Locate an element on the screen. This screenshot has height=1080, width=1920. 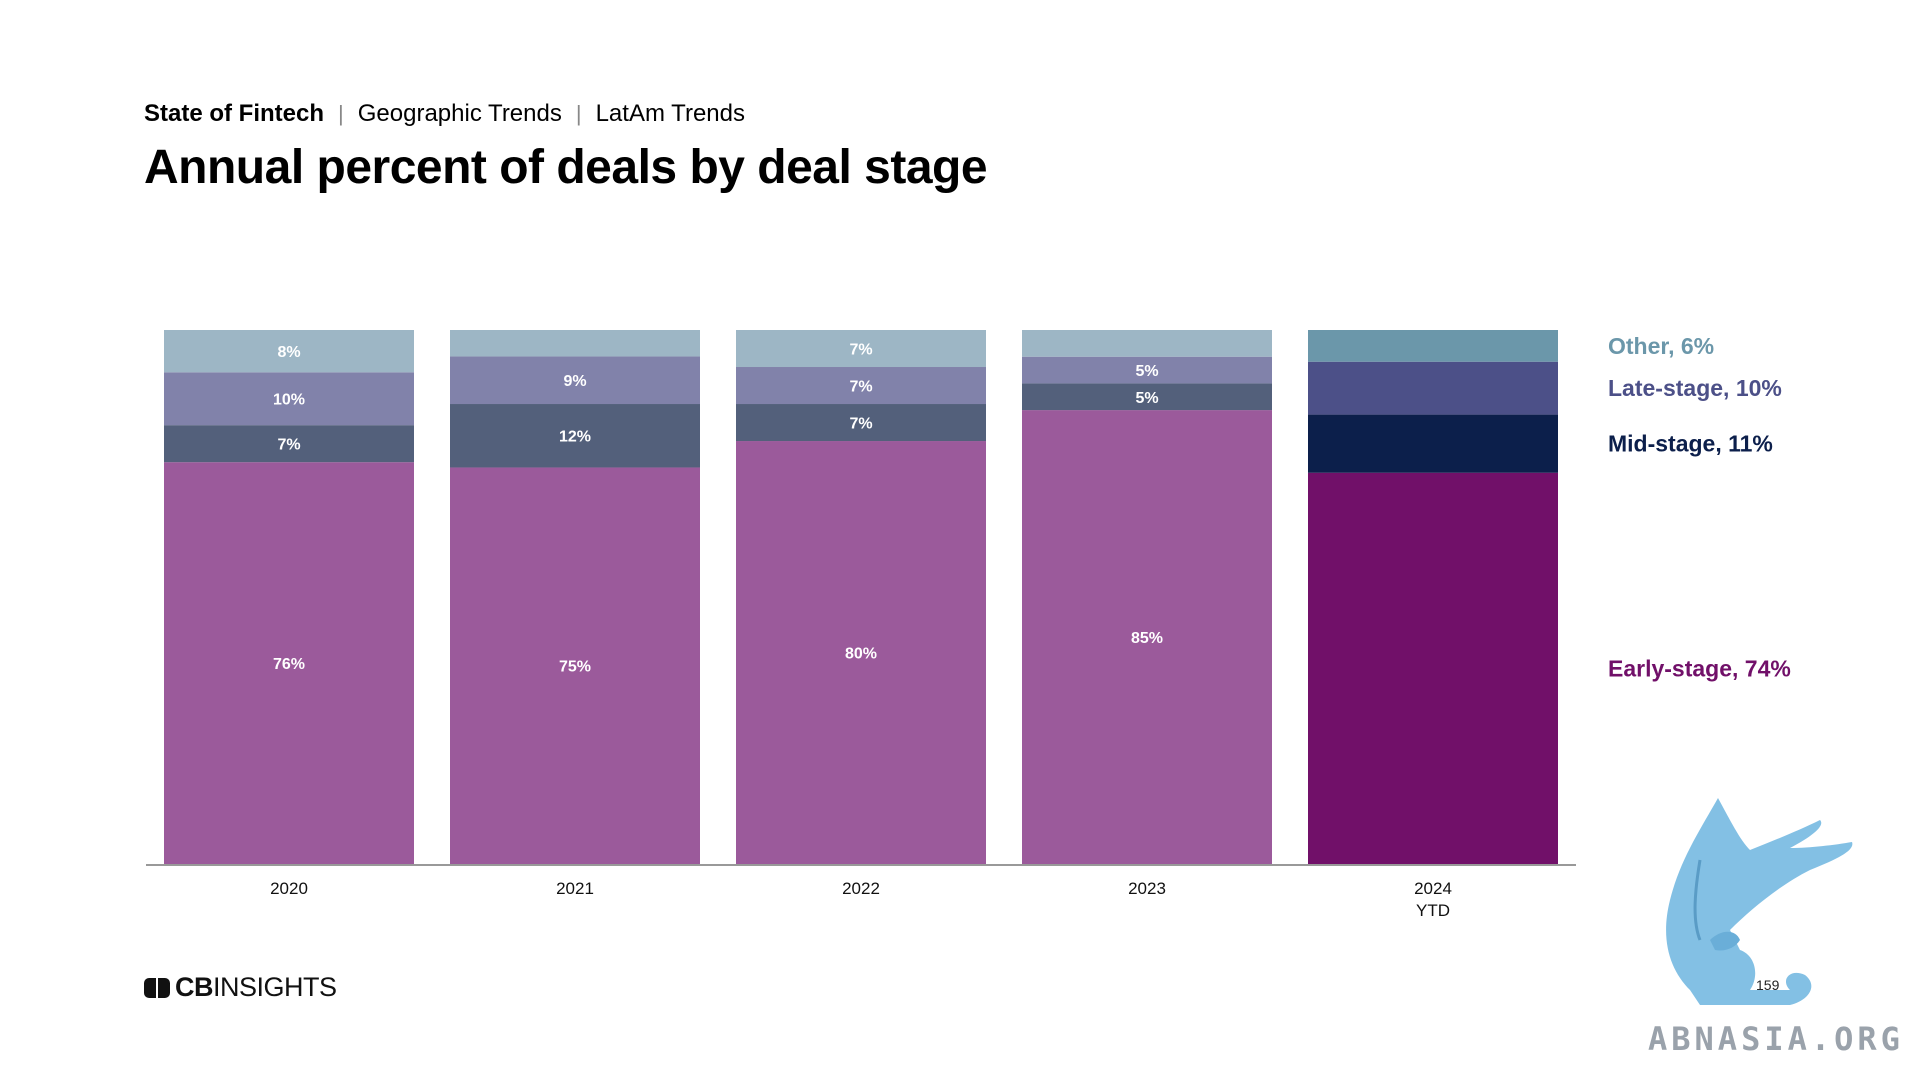
page-title: Annual percent of deals by deal stage is located at coordinates (566, 167).